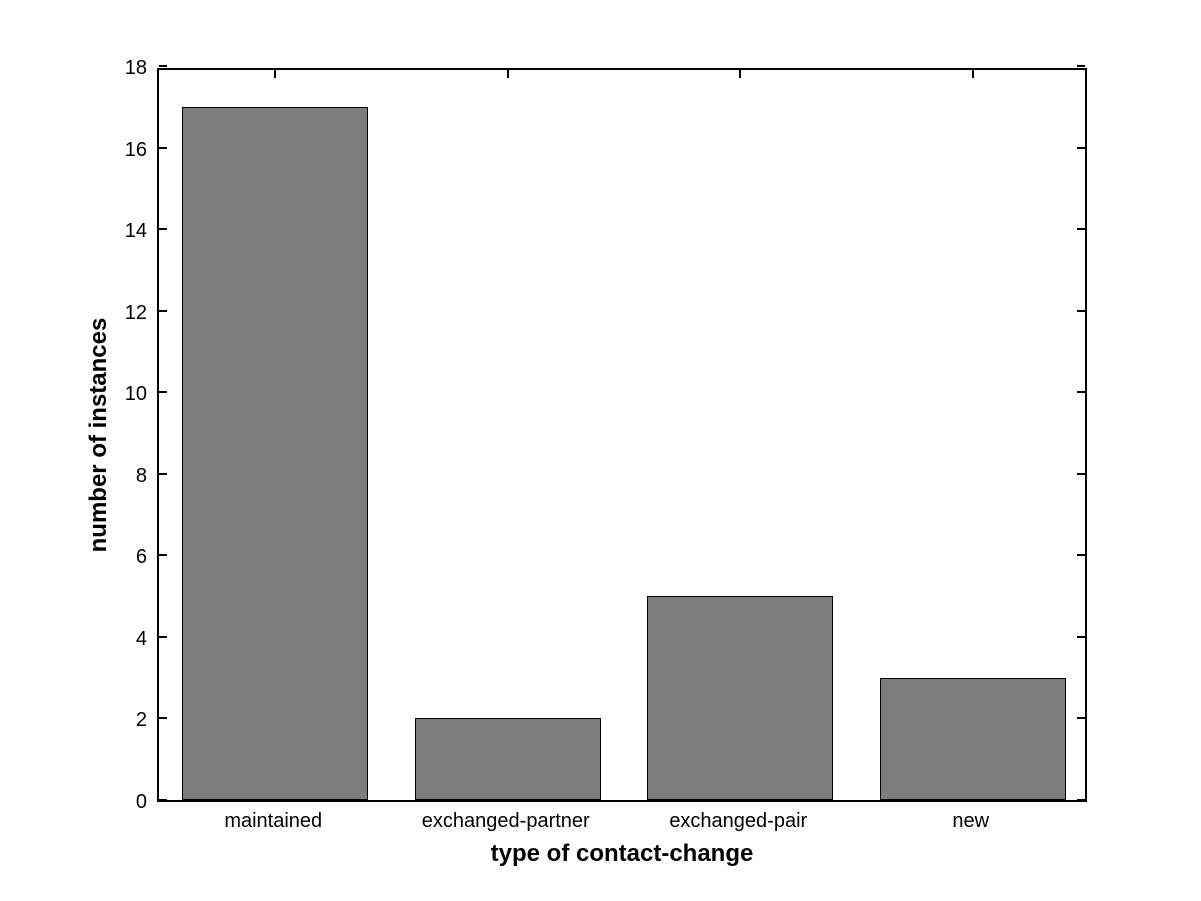 The width and height of the screenshot is (1201, 901). Describe the element at coordinates (508, 759) in the screenshot. I see `bar-exchanged-partner` at that location.